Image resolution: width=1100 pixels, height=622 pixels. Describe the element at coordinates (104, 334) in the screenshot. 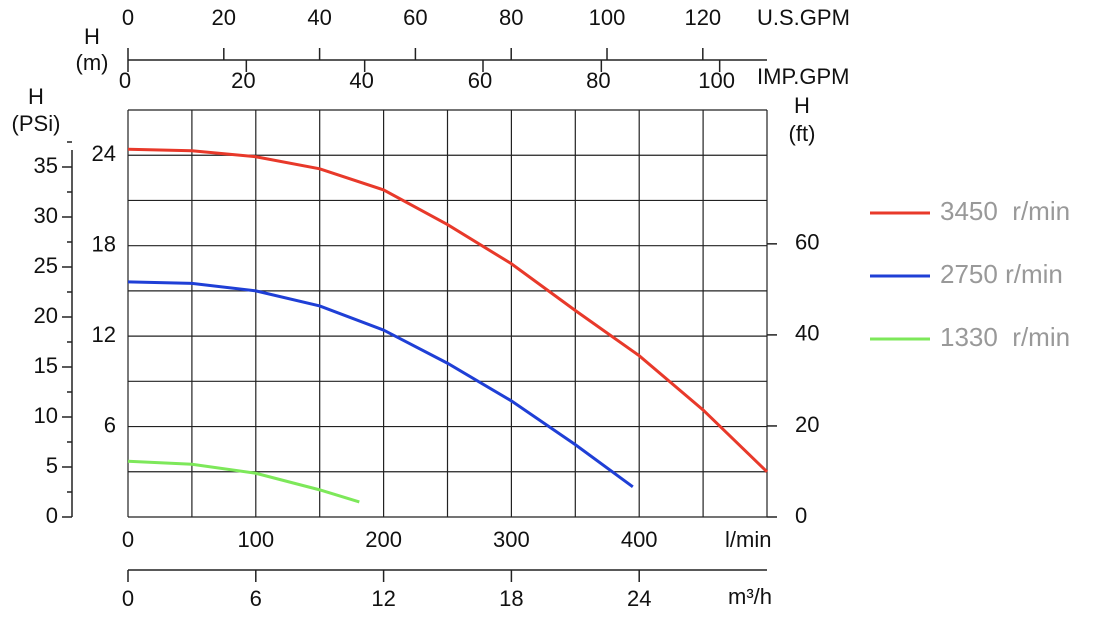

I see `y-tick-label: 12` at that location.